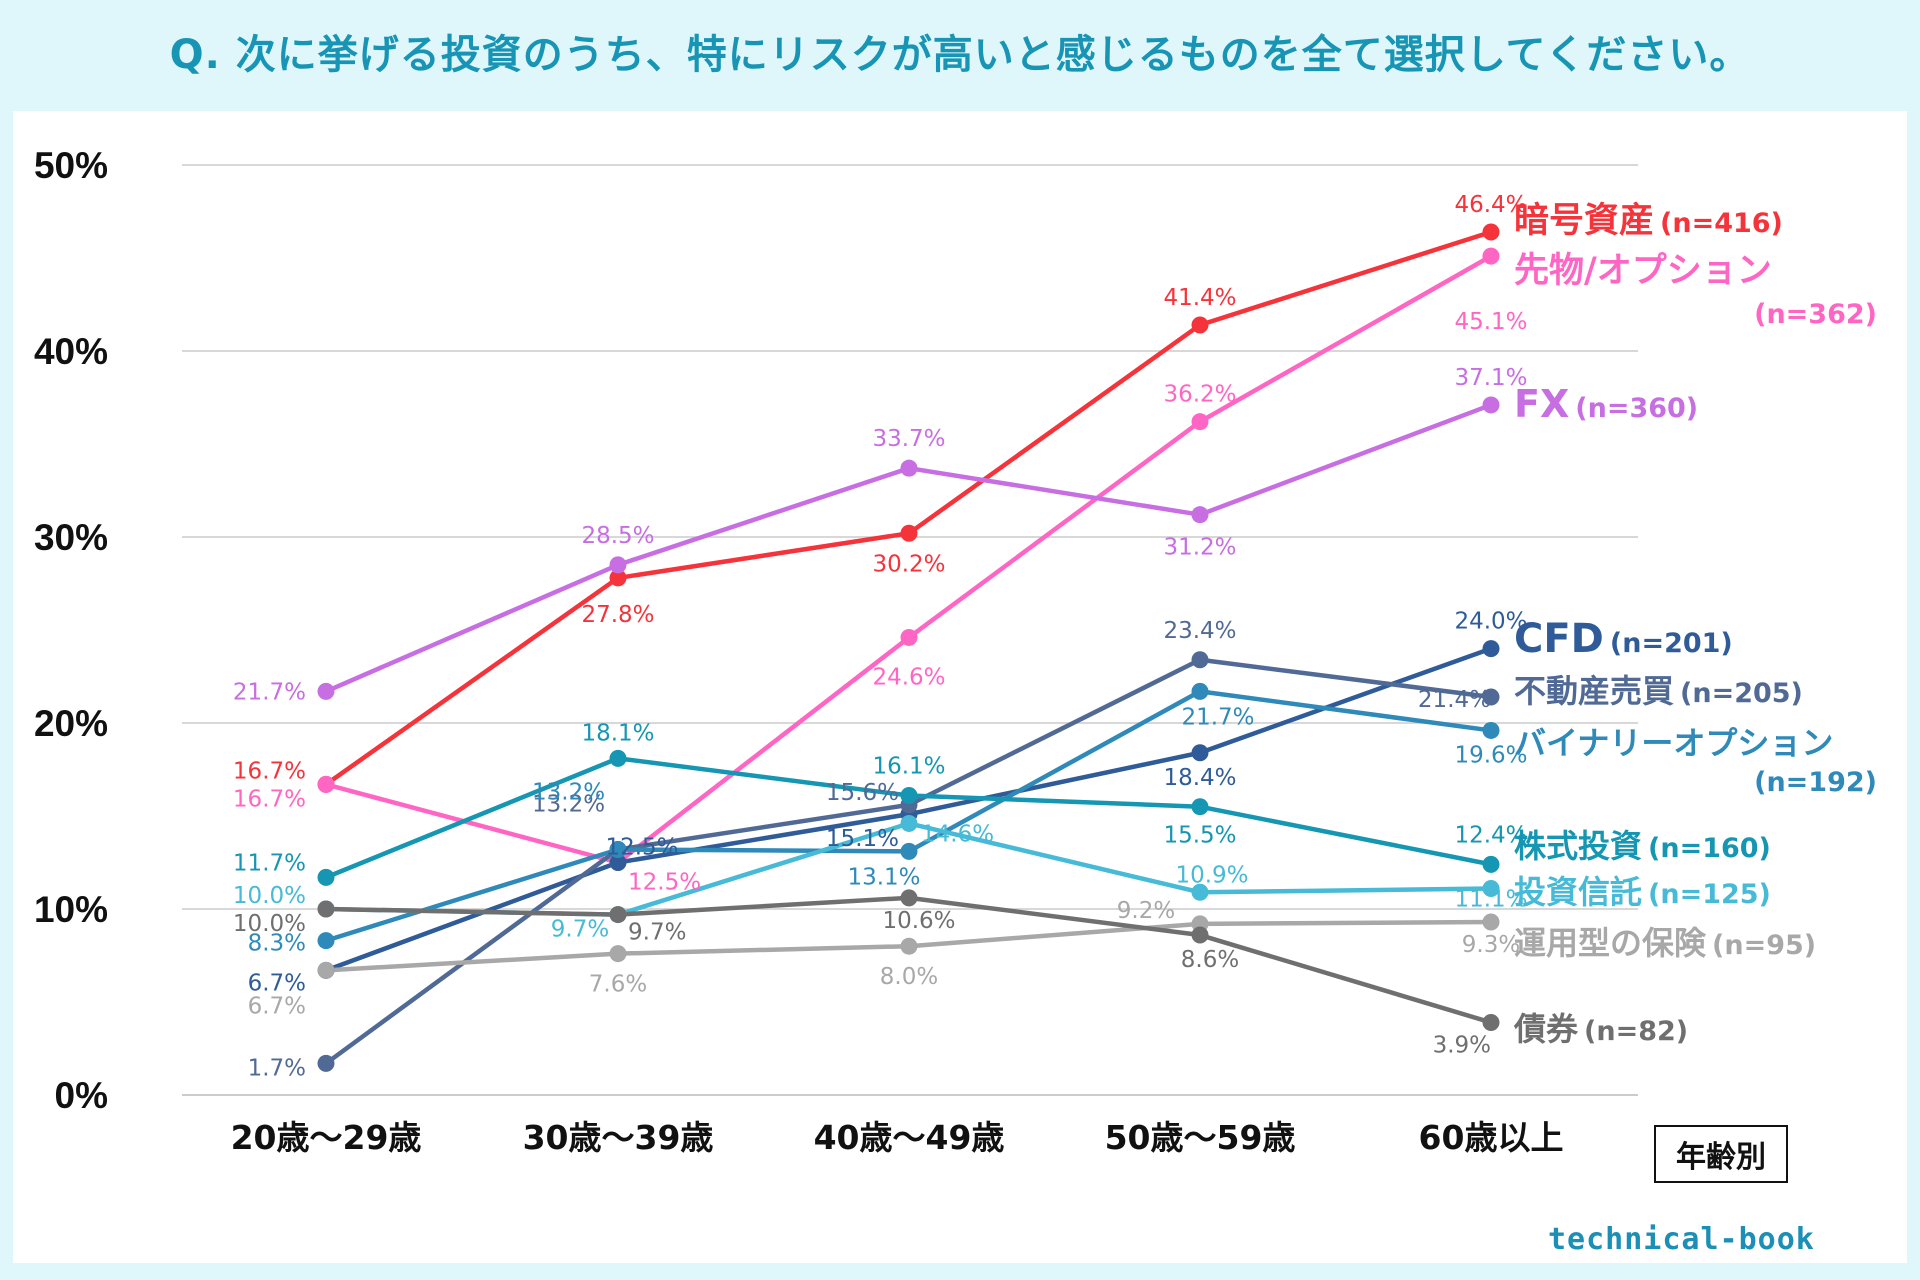 Image resolution: width=1920 pixels, height=1280 pixels. I want to click on data-label: 21.7%, so click(269, 692).